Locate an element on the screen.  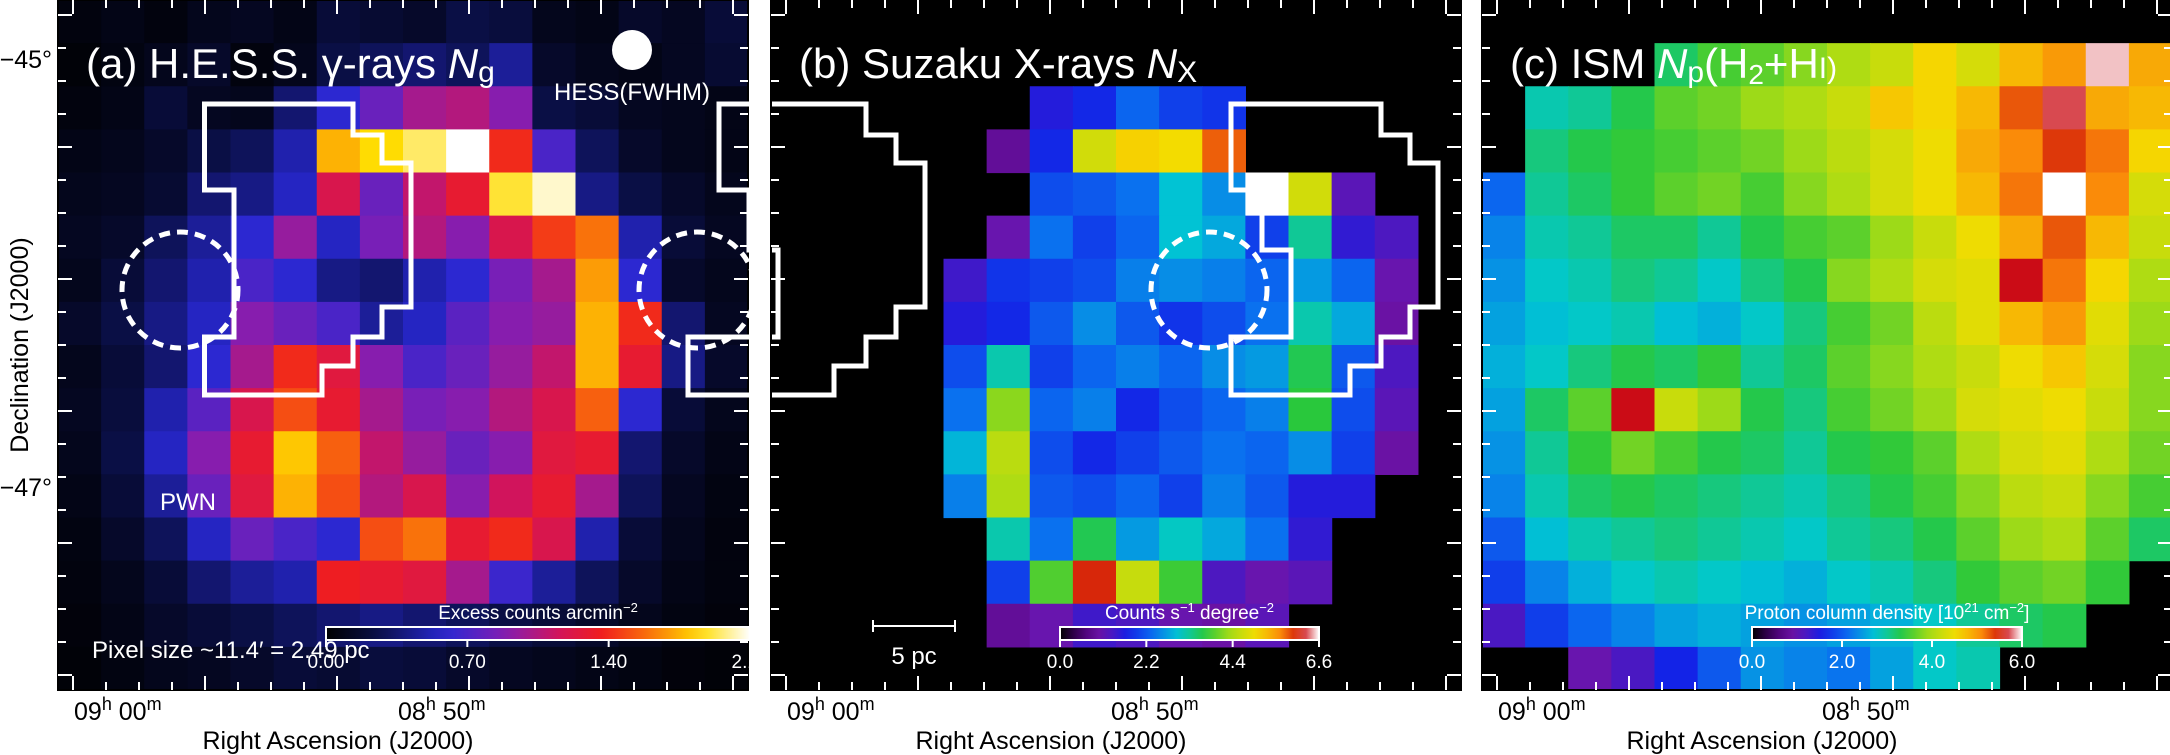
colorbar-tick-label: 2.10 is located at coordinates (750, 662).